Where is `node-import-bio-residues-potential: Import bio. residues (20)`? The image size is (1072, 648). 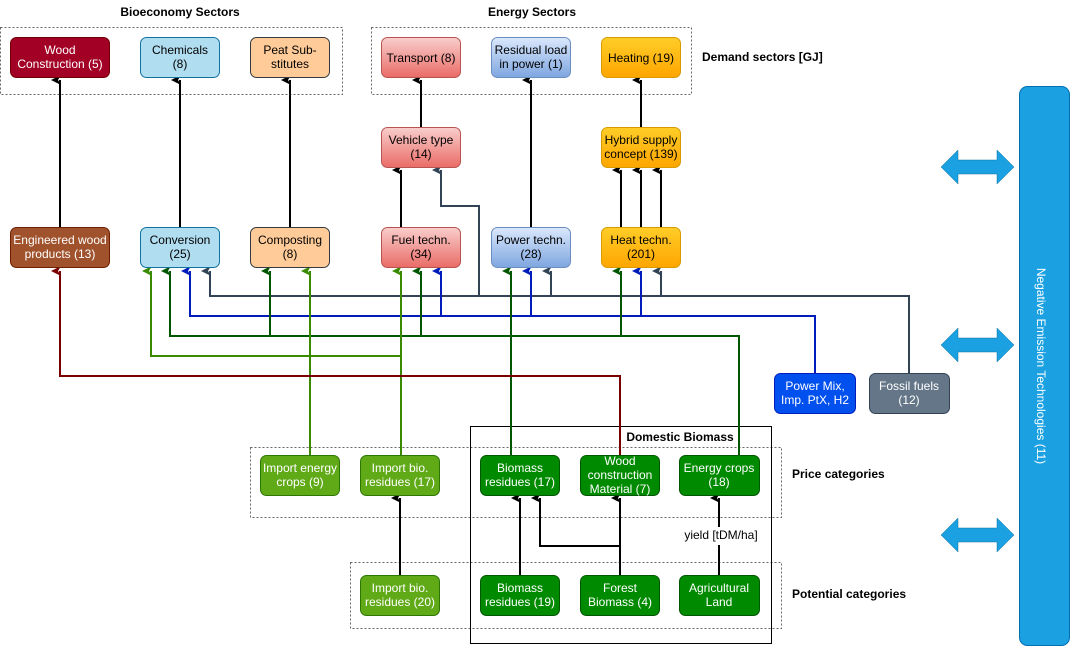
node-import-bio-residues-potential: Import bio. residues (20) is located at coordinates (400, 595).